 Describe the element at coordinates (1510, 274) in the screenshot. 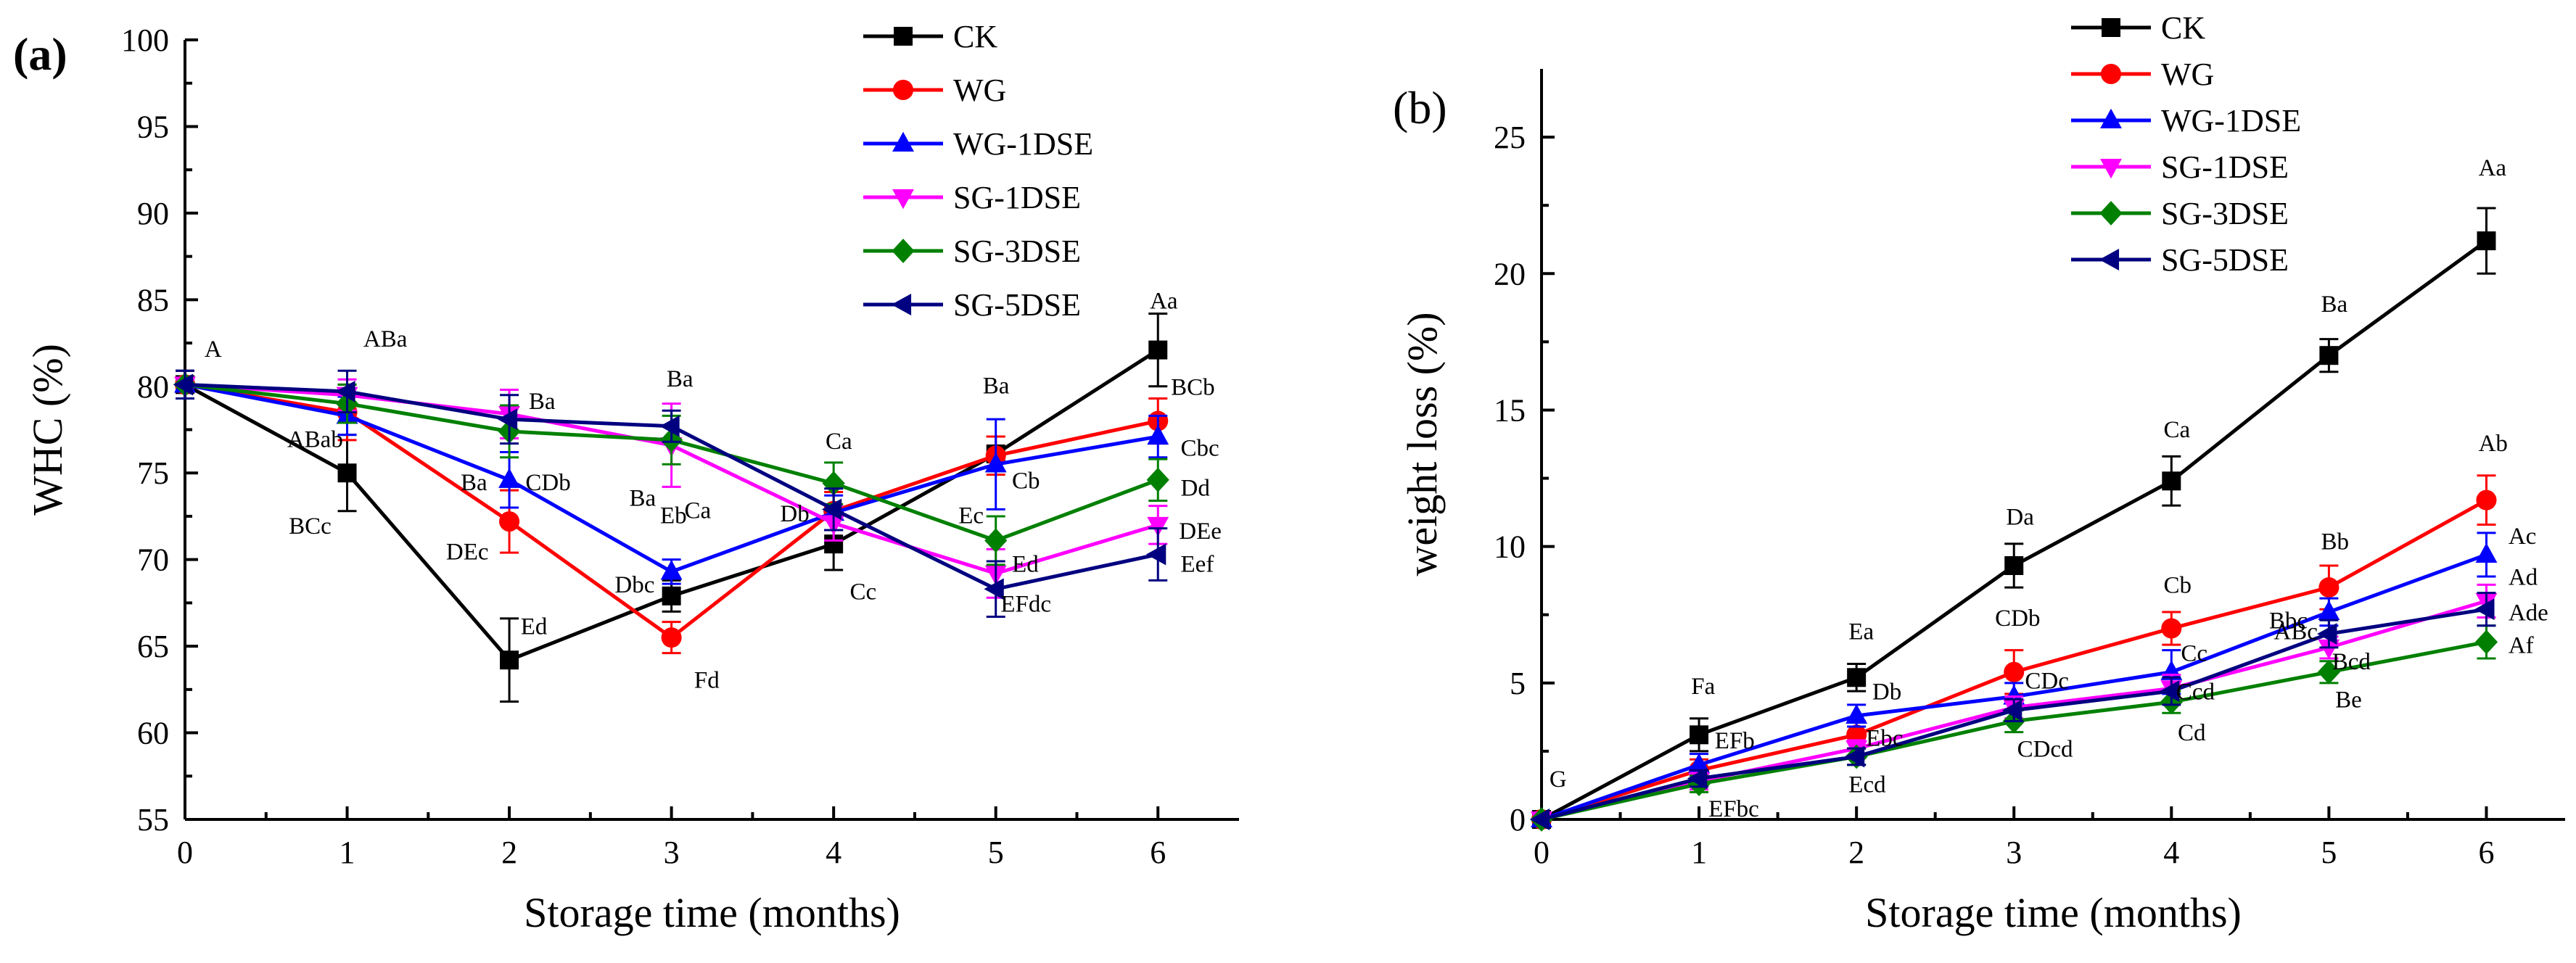

I see `y-tick-label: 20` at that location.